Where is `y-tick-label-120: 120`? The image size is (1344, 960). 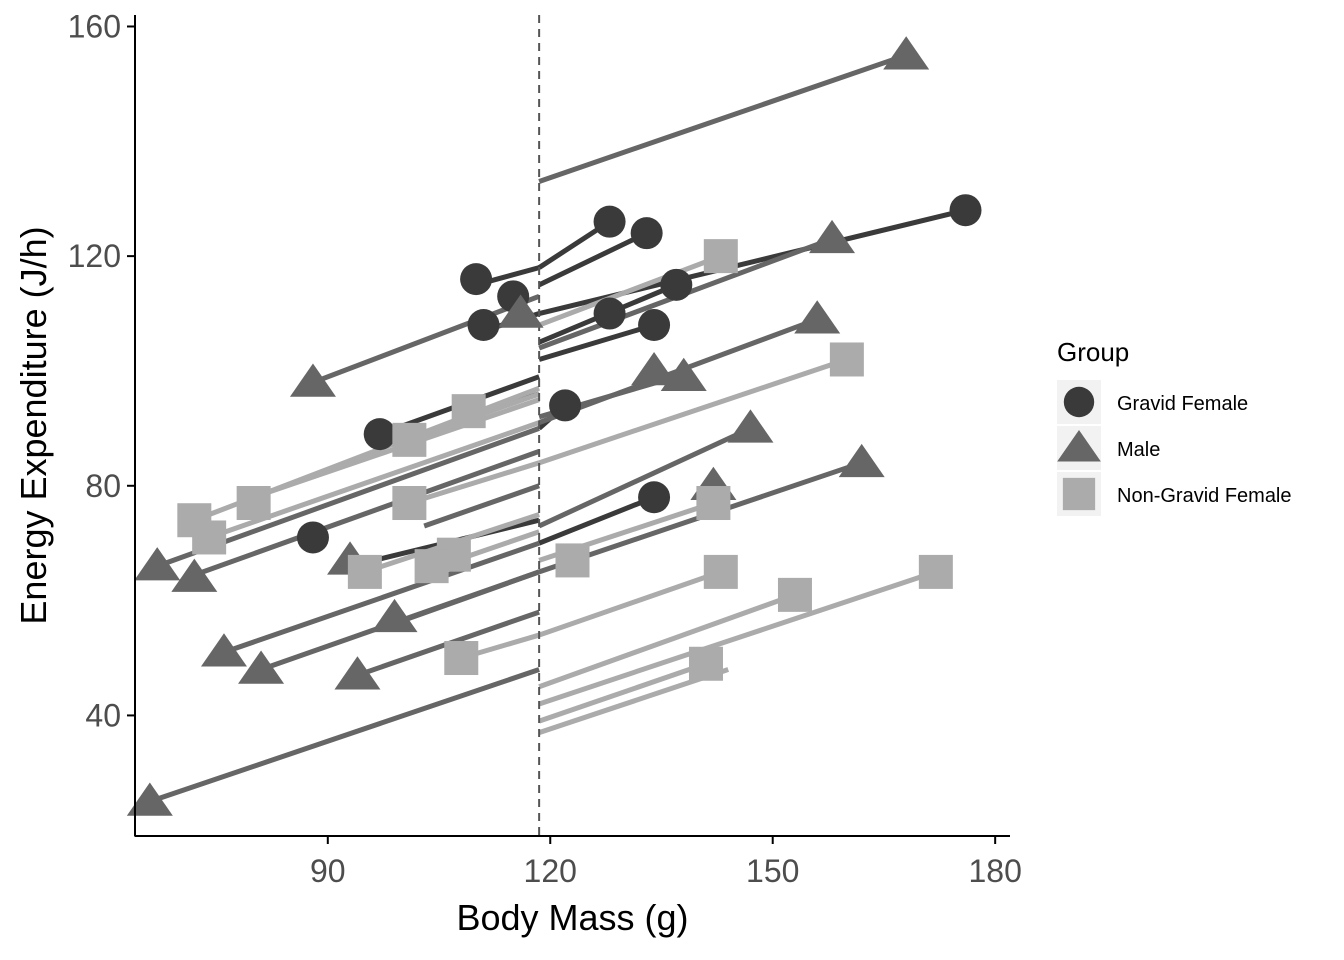
y-tick-label-120: 120 is located at coordinates (94, 256).